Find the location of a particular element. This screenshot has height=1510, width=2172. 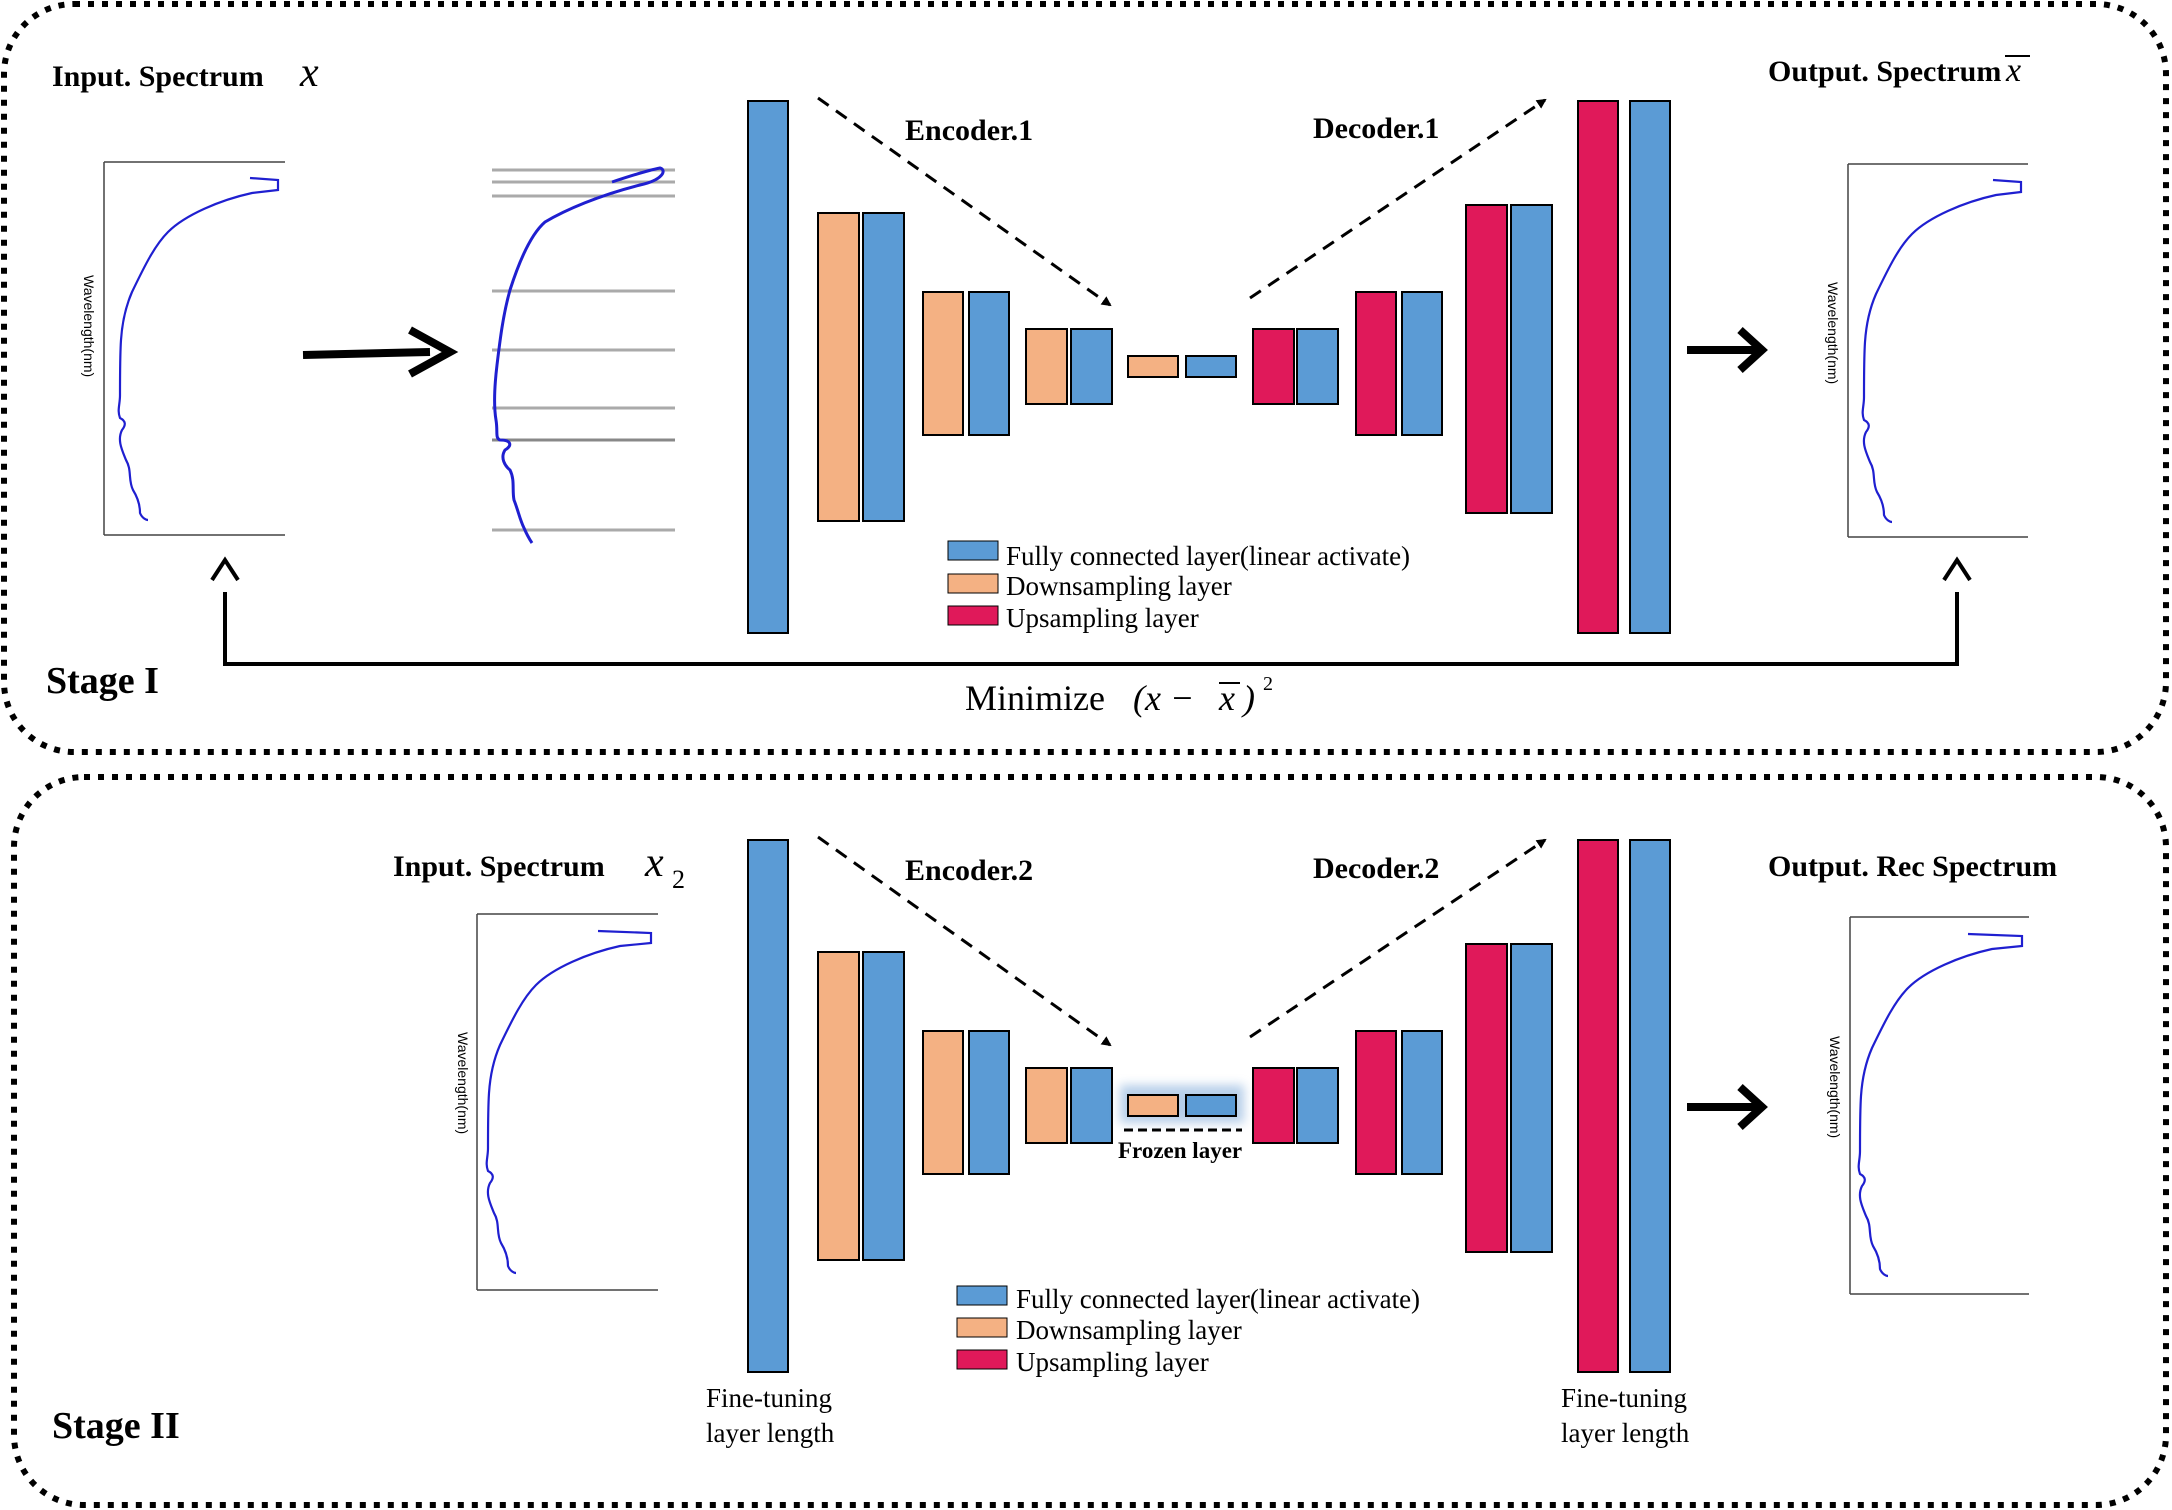

stage1-output-spectrum-plot: Wavelength(nm) is located at coordinates (1926, 350).